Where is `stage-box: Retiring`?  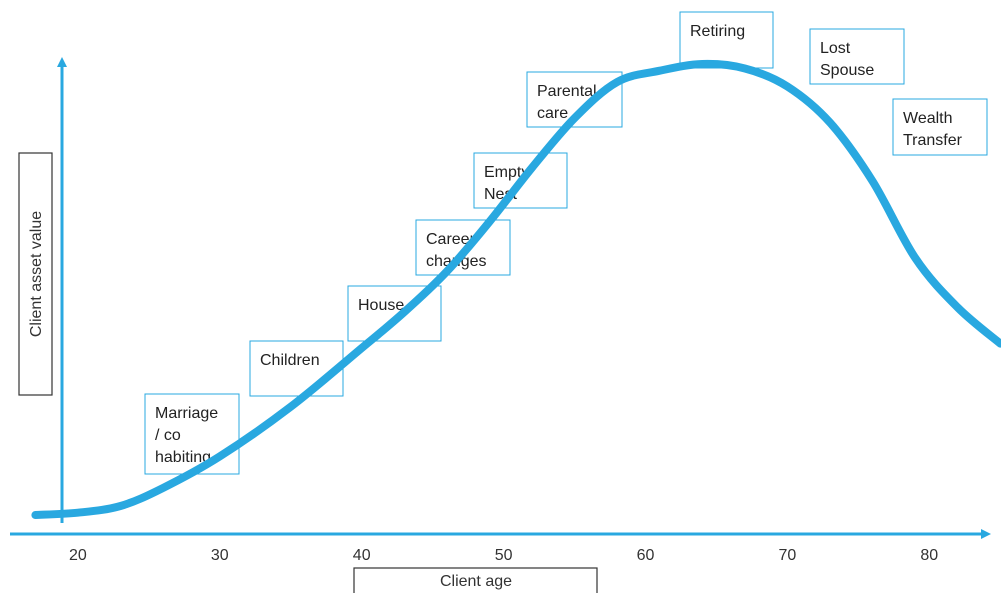 stage-box: Retiring is located at coordinates (726, 40).